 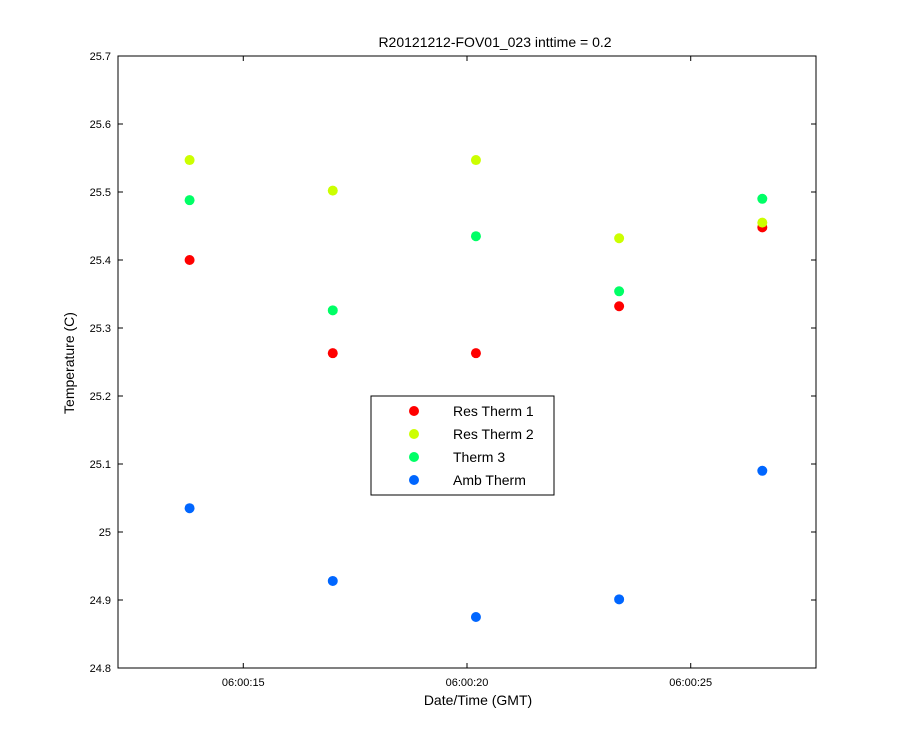 What do you see at coordinates (493, 434) in the screenshot?
I see `legend-label: Res Therm 2` at bounding box center [493, 434].